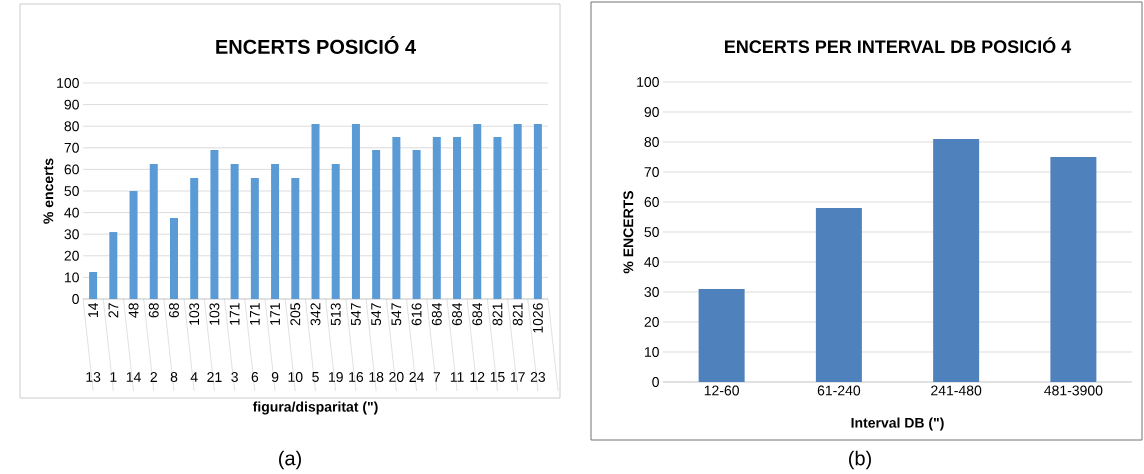 This screenshot has width=1144, height=474. Describe the element at coordinates (537, 318) in the screenshot. I see `x-tick-label: 1026` at that location.